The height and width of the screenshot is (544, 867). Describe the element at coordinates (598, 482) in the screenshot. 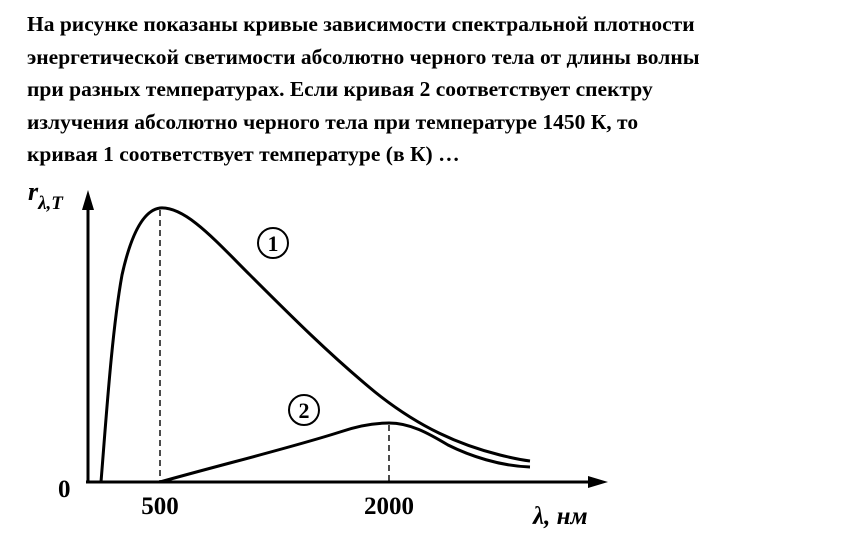

I see `x-axis-arrow` at that location.